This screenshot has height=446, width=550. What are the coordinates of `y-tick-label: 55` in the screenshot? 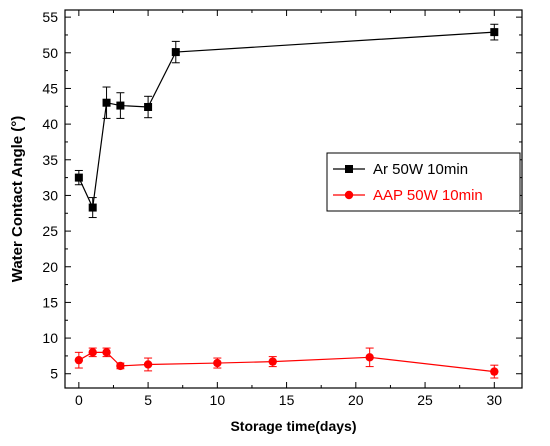 It's located at (50, 17).